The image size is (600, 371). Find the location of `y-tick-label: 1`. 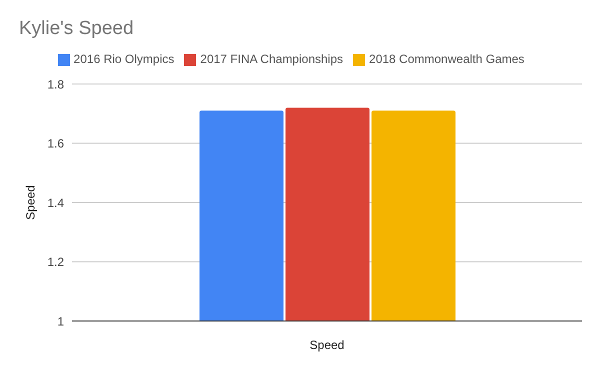

y-tick-label: 1 is located at coordinates (60, 321).